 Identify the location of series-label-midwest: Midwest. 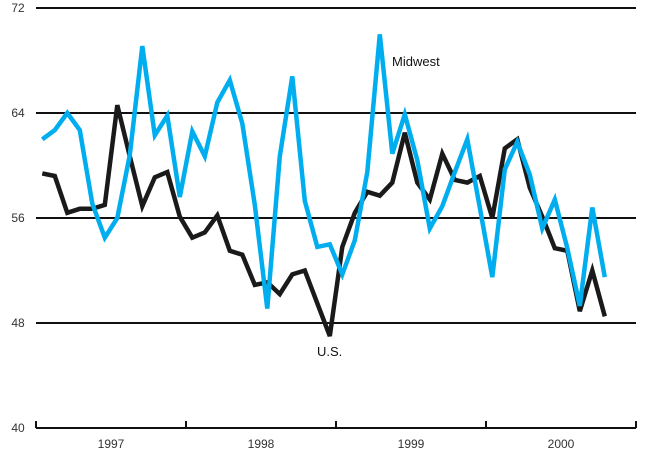
(416, 61).